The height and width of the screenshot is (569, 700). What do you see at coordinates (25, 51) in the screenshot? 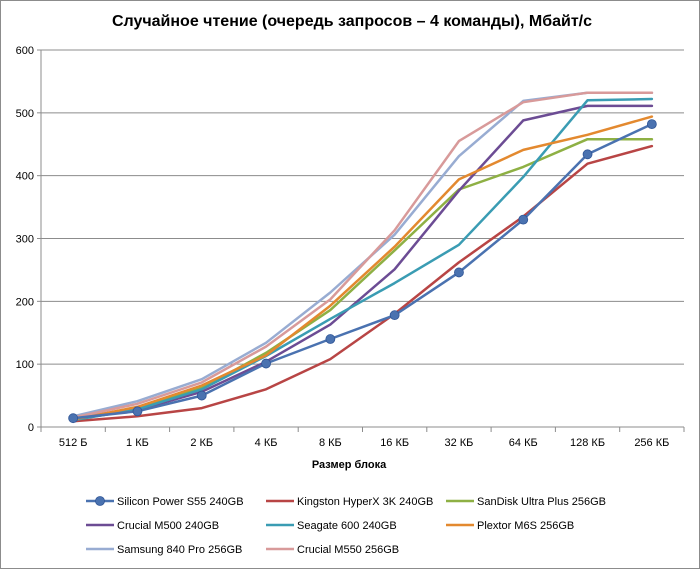
I see `y-tick-label: 600` at bounding box center [25, 51].